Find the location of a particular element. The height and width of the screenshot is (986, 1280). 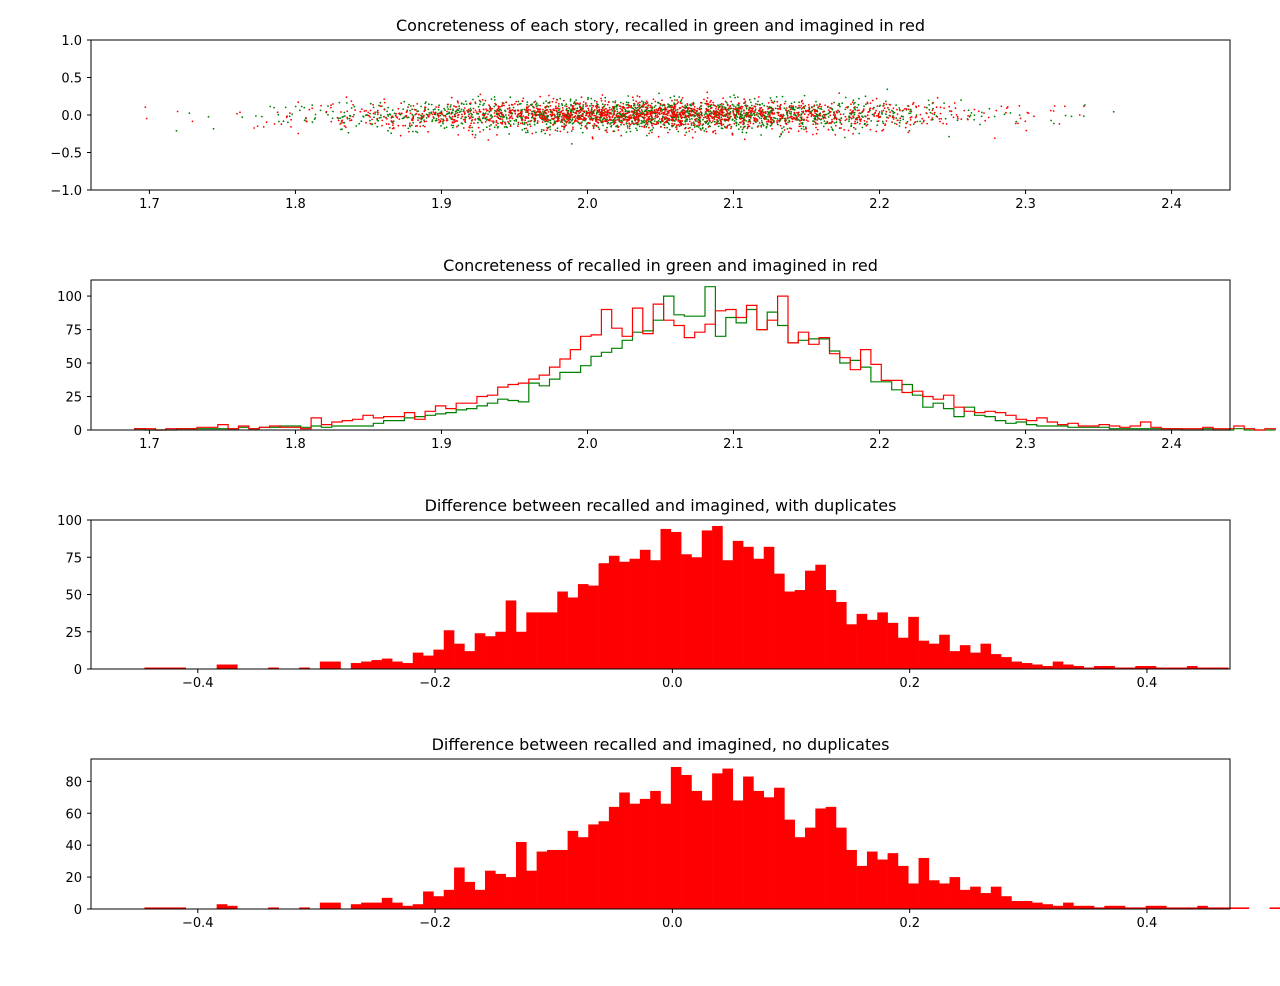

x-tick-label: 1.8 is located at coordinates (295, 204).